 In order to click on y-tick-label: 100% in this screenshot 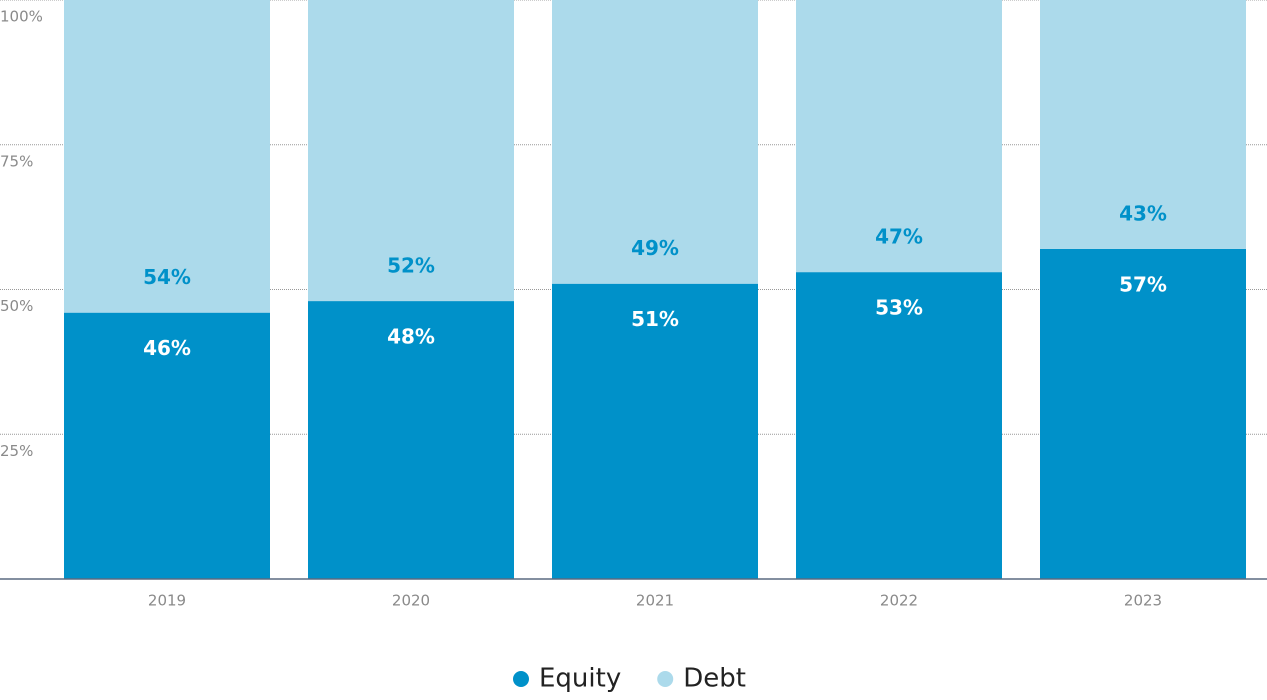, I will do `click(21, 17)`.